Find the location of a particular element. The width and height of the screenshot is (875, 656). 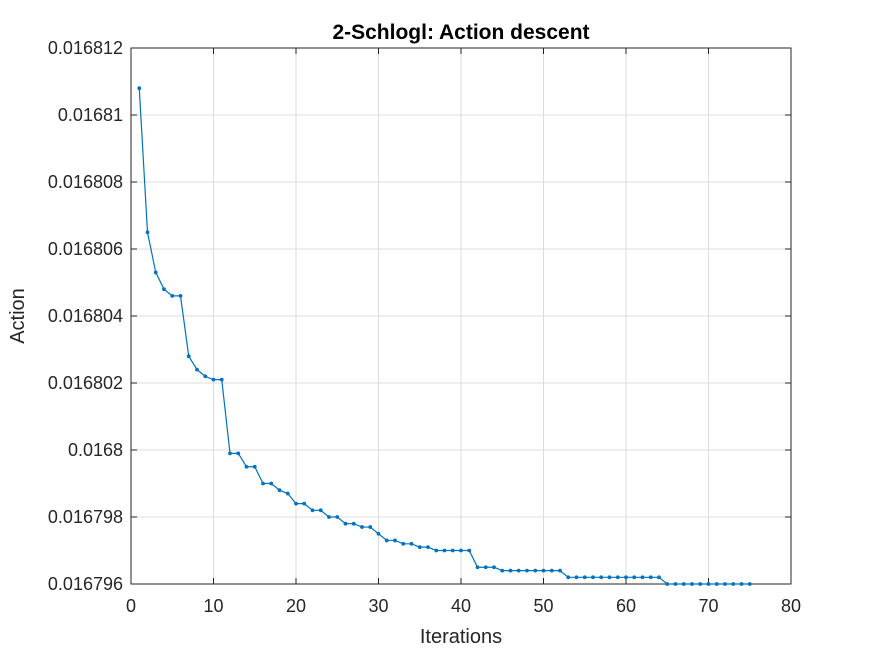

y-tick-label: 0.016808 is located at coordinates (85, 182).